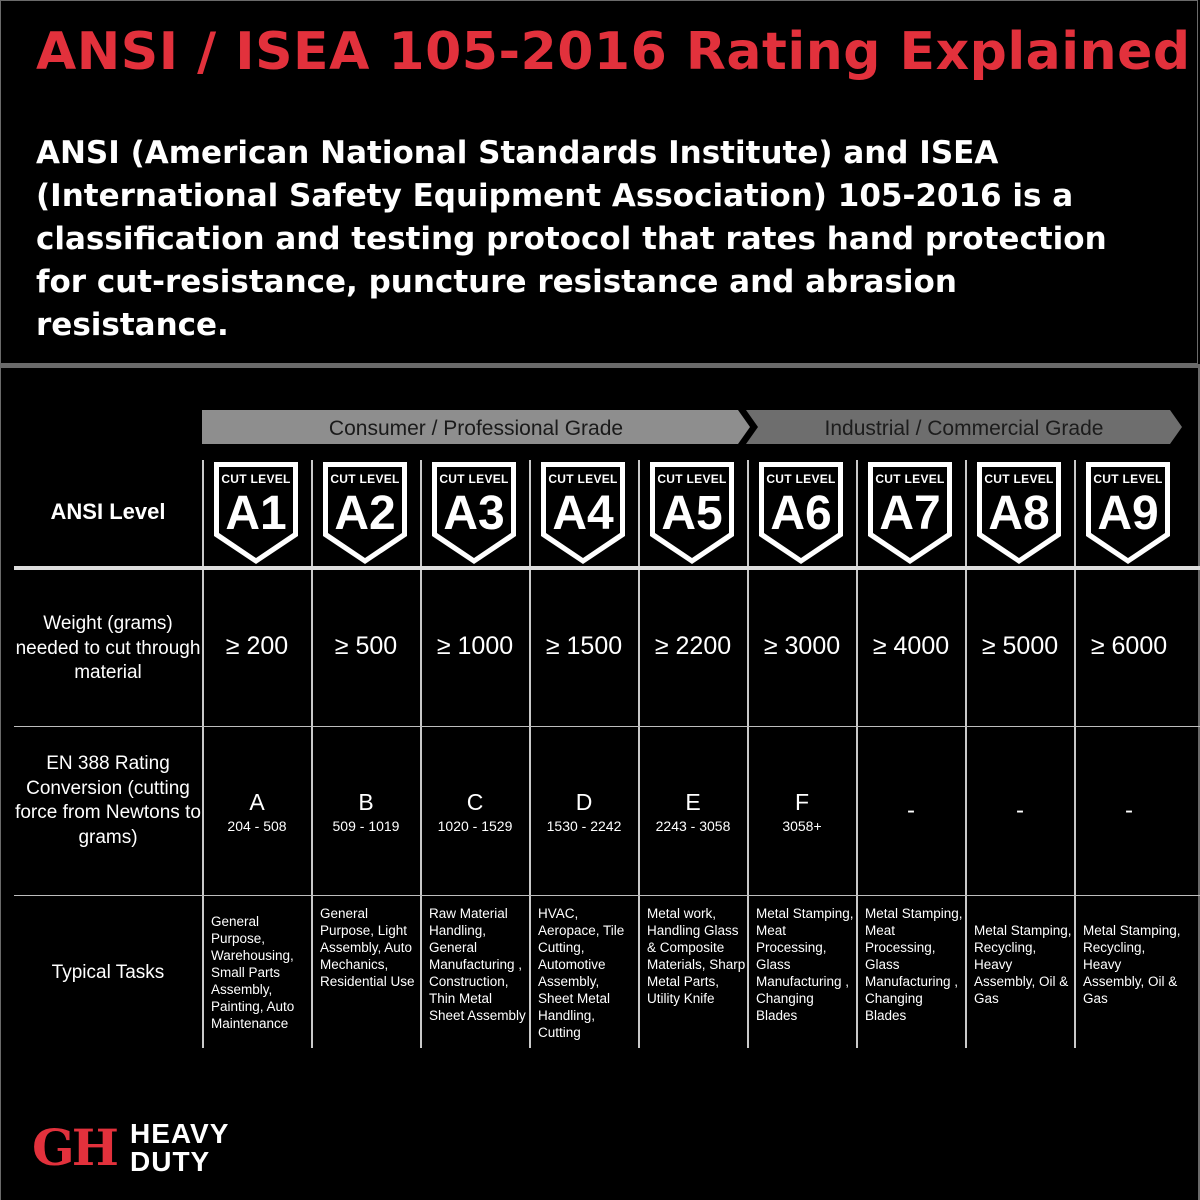 The height and width of the screenshot is (1200, 1200). What do you see at coordinates (366, 802) in the screenshot?
I see `en388-letter: B` at bounding box center [366, 802].